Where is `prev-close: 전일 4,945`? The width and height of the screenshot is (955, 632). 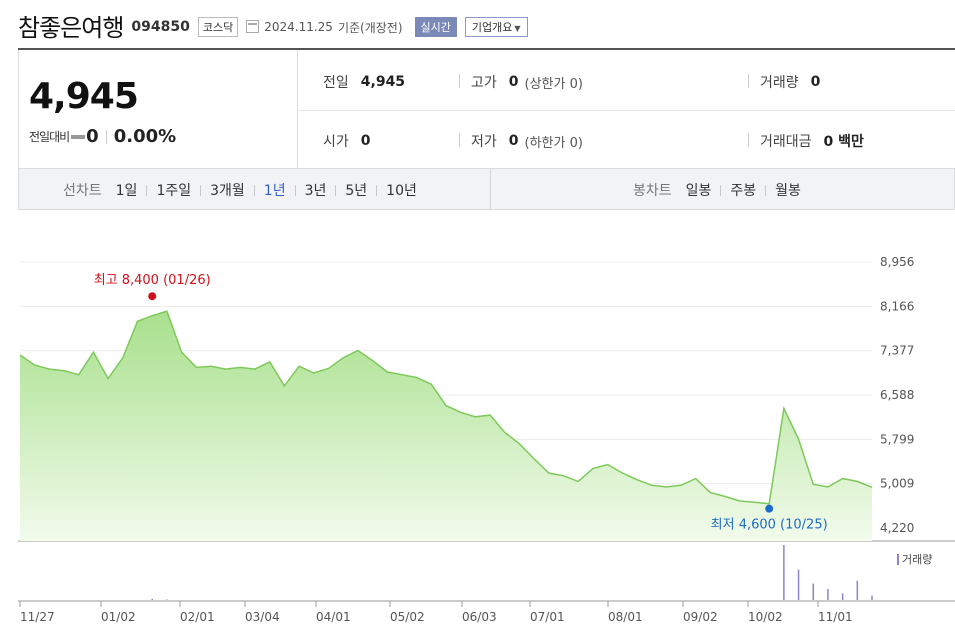 prev-close: 전일 4,945 is located at coordinates (364, 82).